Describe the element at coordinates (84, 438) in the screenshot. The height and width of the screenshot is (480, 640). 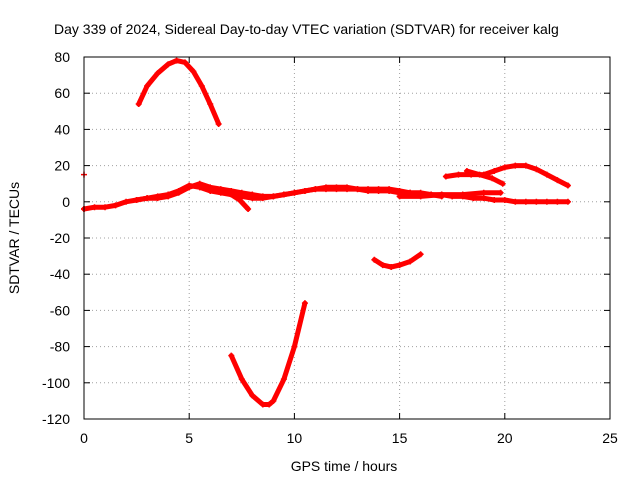
I see `x-tick-label: 0` at that location.